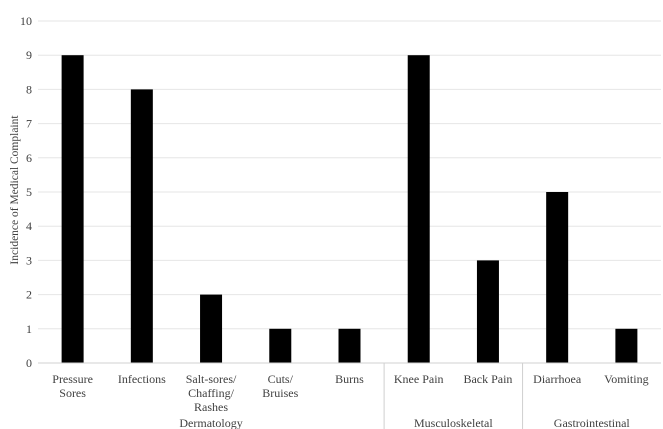 The image size is (663, 429). I want to click on y-tick-label: 8, so click(29, 89).